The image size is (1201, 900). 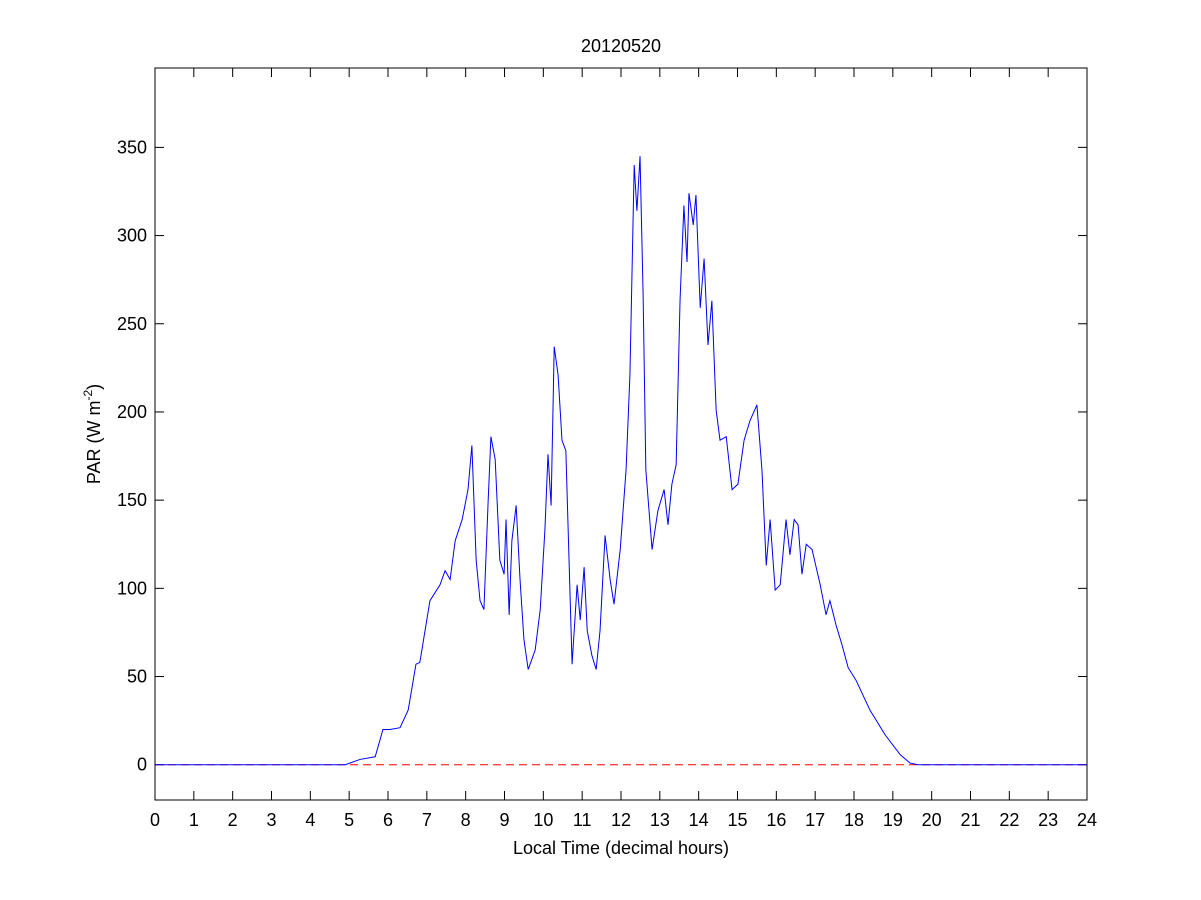 What do you see at coordinates (621, 820) in the screenshot?
I see `x-tick-label: 12` at bounding box center [621, 820].